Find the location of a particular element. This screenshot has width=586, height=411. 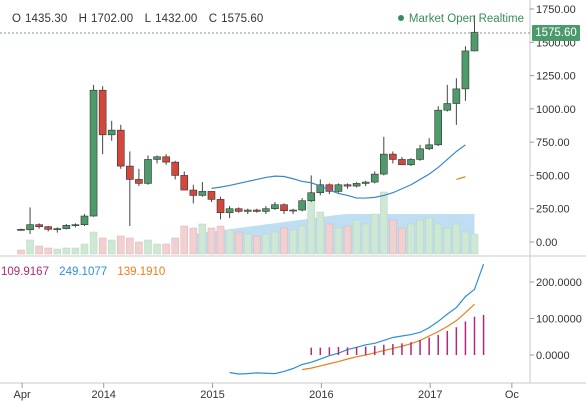

time-tick-label: 2017 is located at coordinates (430, 395).